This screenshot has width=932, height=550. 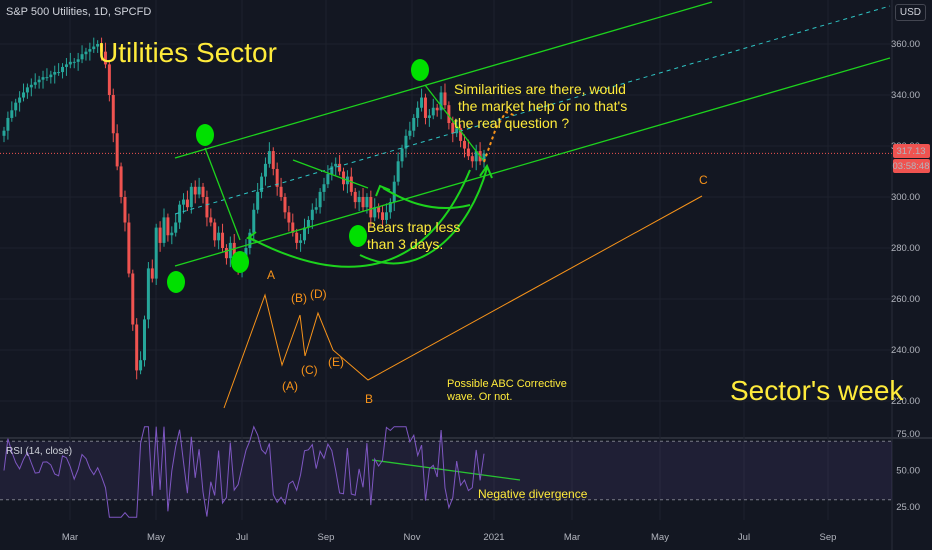 I want to click on y-tick-label: 360.00, so click(x=905, y=44).